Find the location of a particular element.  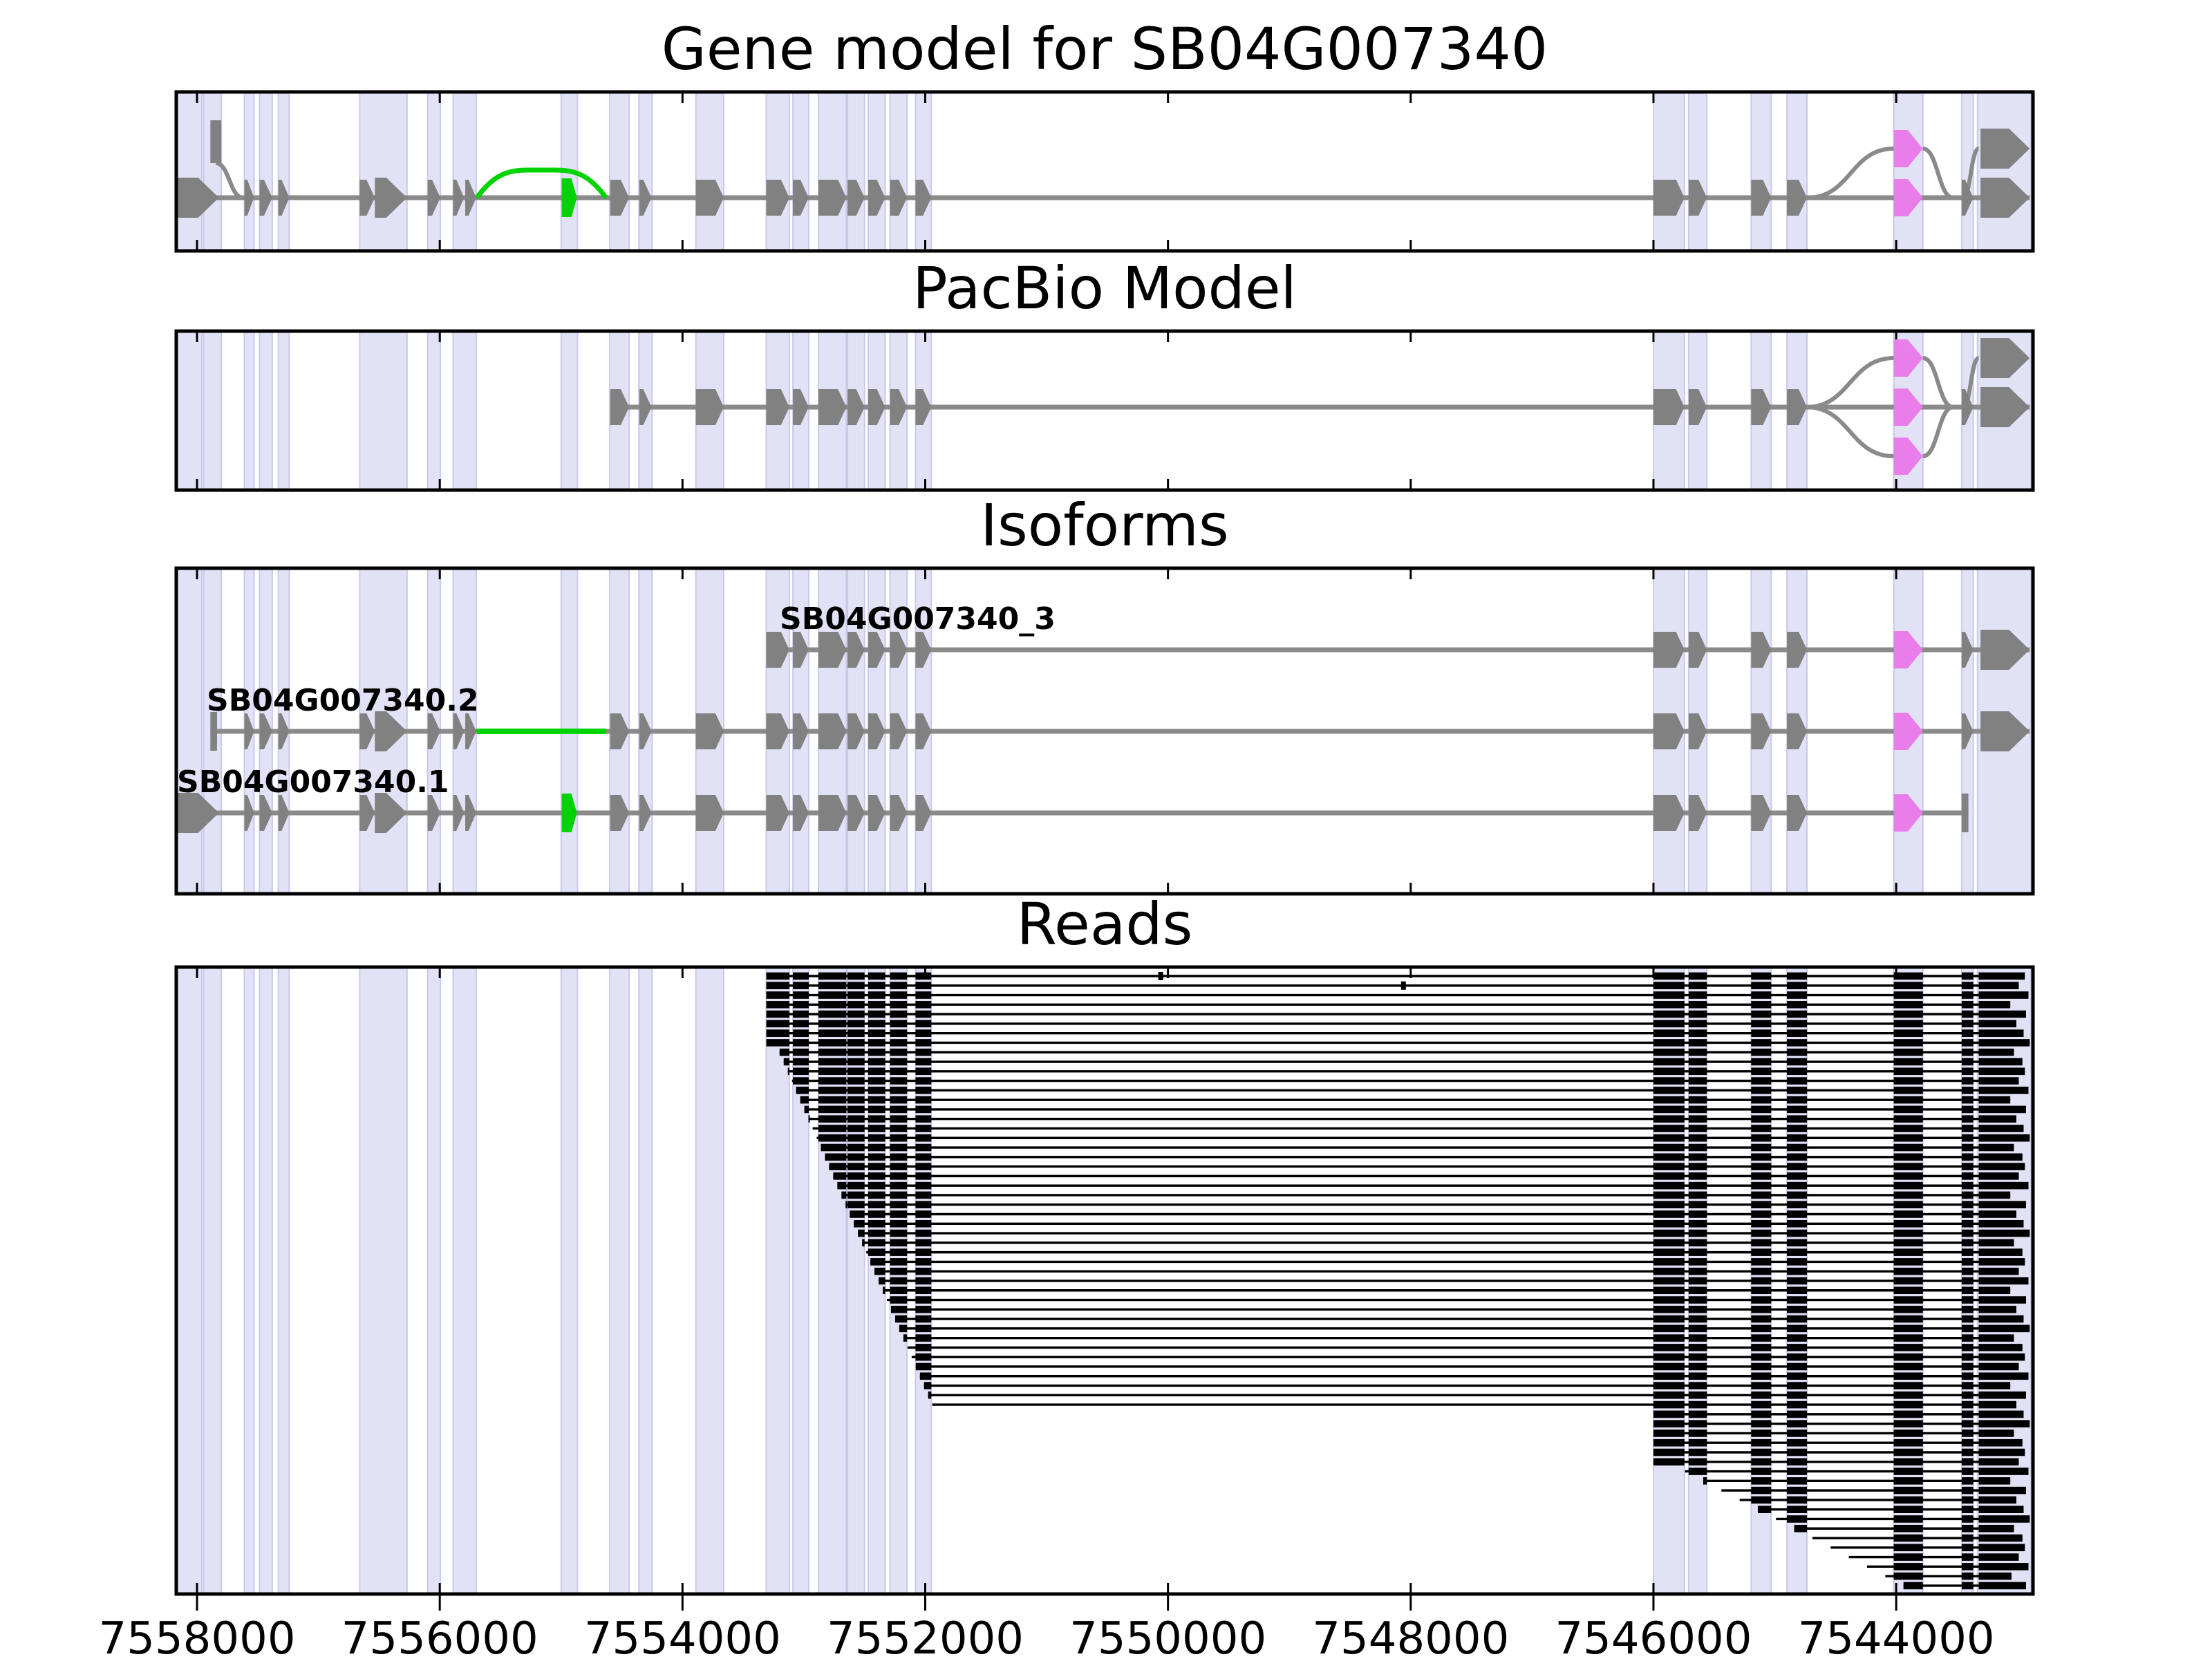

exon-B7 is located at coordinates (856, 407).